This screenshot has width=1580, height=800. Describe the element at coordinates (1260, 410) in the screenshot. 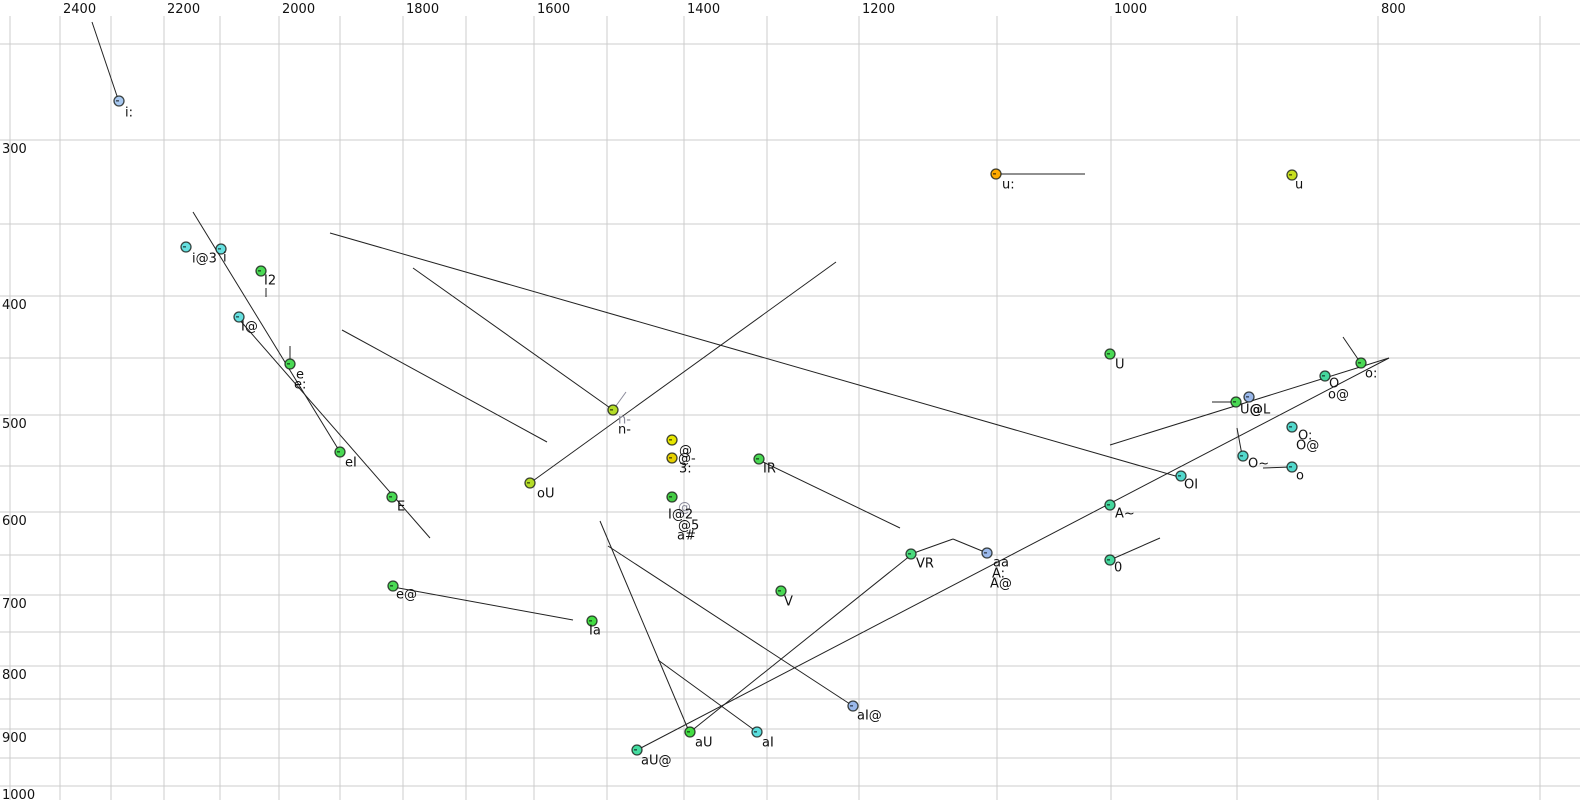

I see `point-label-@L: @L` at that location.